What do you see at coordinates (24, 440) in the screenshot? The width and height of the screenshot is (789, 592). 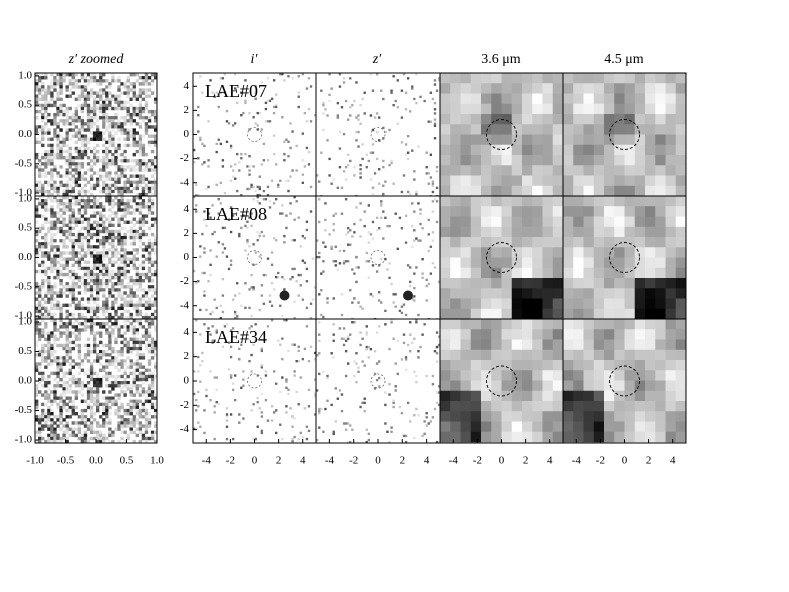 I see `y-tick-label: -1.0` at bounding box center [24, 440].